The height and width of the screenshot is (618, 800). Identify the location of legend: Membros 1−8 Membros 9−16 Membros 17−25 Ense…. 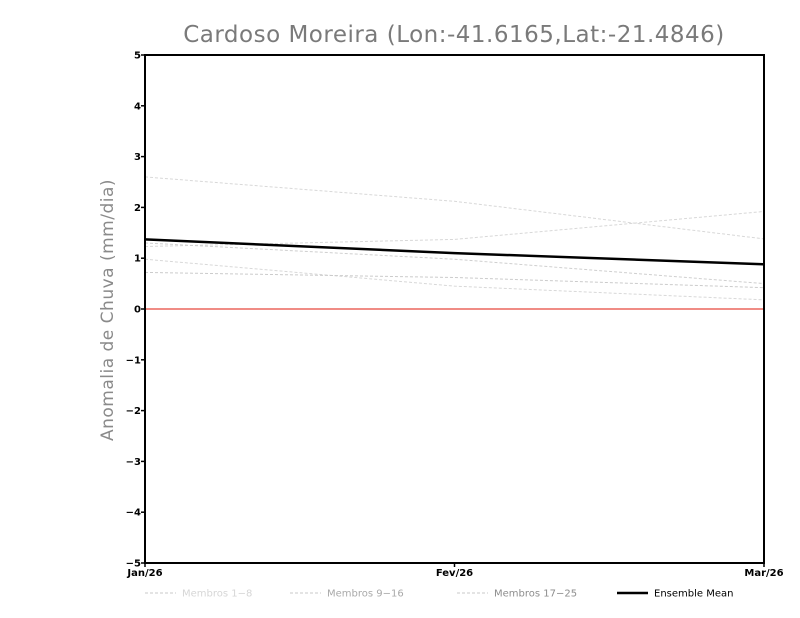
(439, 594).